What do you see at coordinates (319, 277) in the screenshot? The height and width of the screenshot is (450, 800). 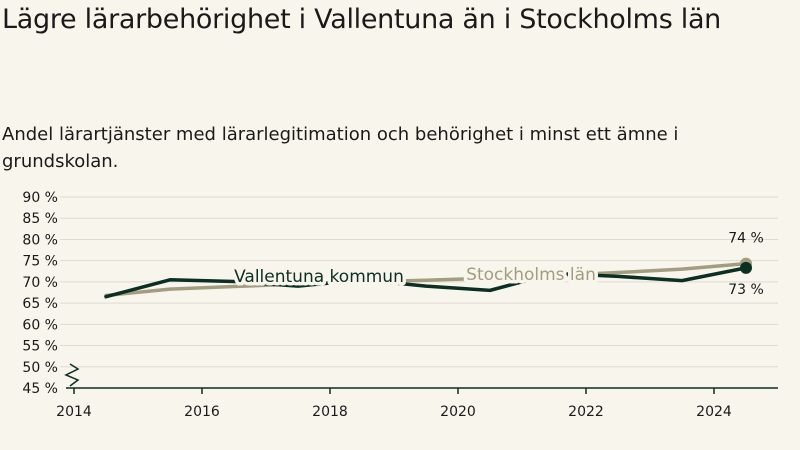 I see `series-name-label: Vallentuna kommun` at bounding box center [319, 277].